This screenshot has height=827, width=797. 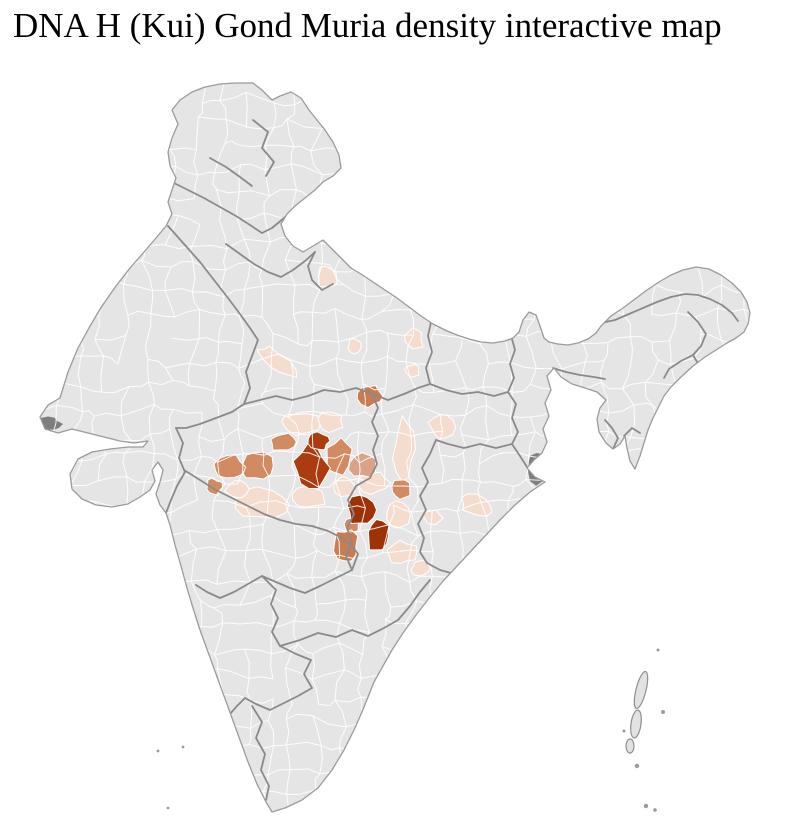 I want to click on islands, so click(x=410, y=730).